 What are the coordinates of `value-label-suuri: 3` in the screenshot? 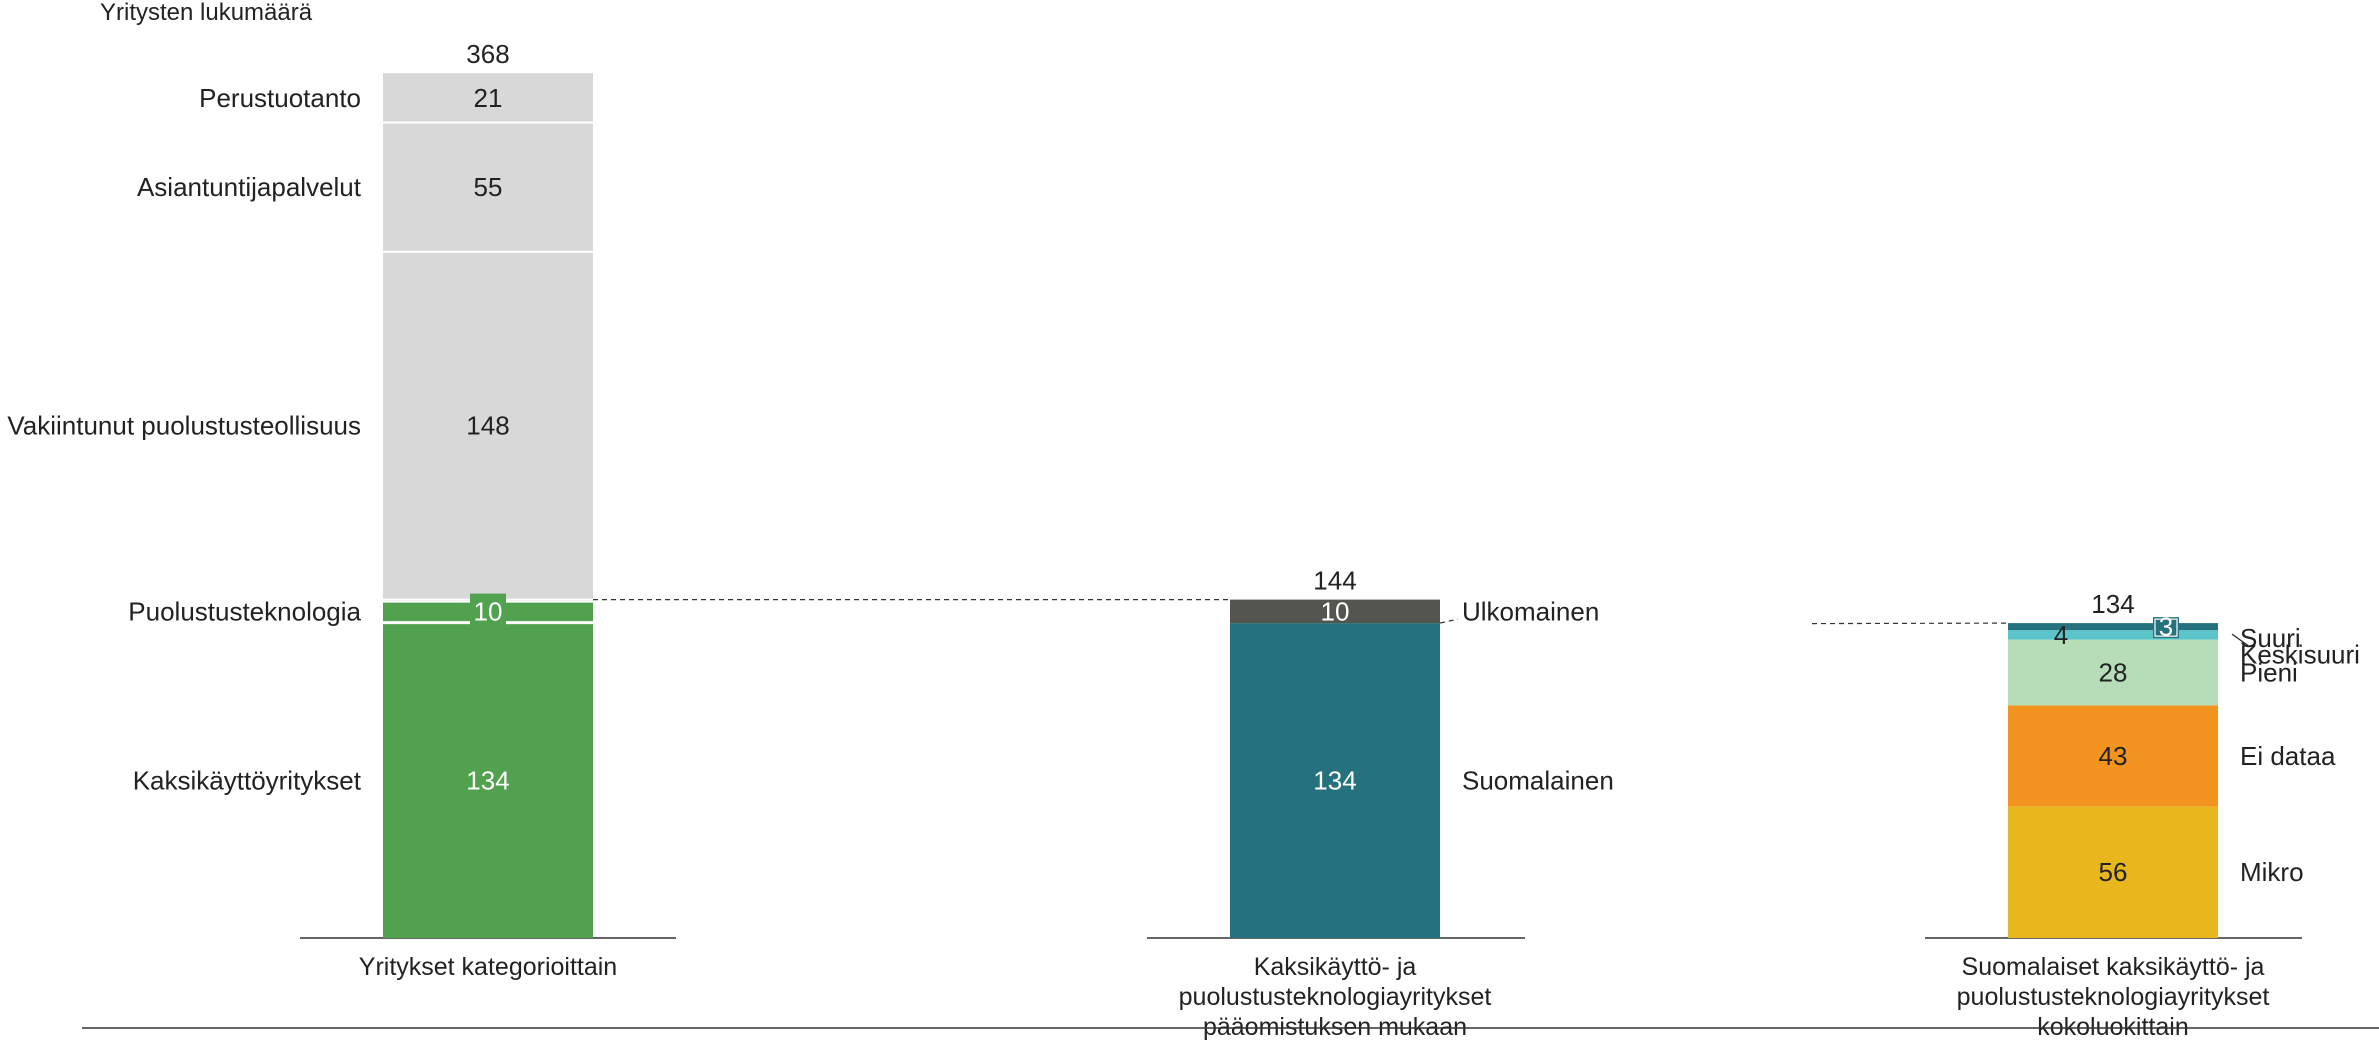 It's located at (2166, 627).